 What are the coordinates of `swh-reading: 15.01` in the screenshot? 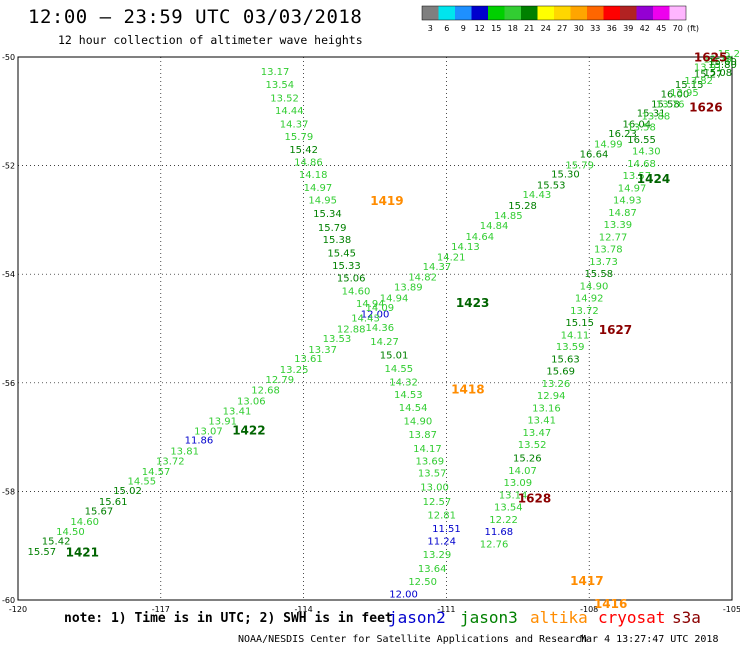 It's located at (394, 355).